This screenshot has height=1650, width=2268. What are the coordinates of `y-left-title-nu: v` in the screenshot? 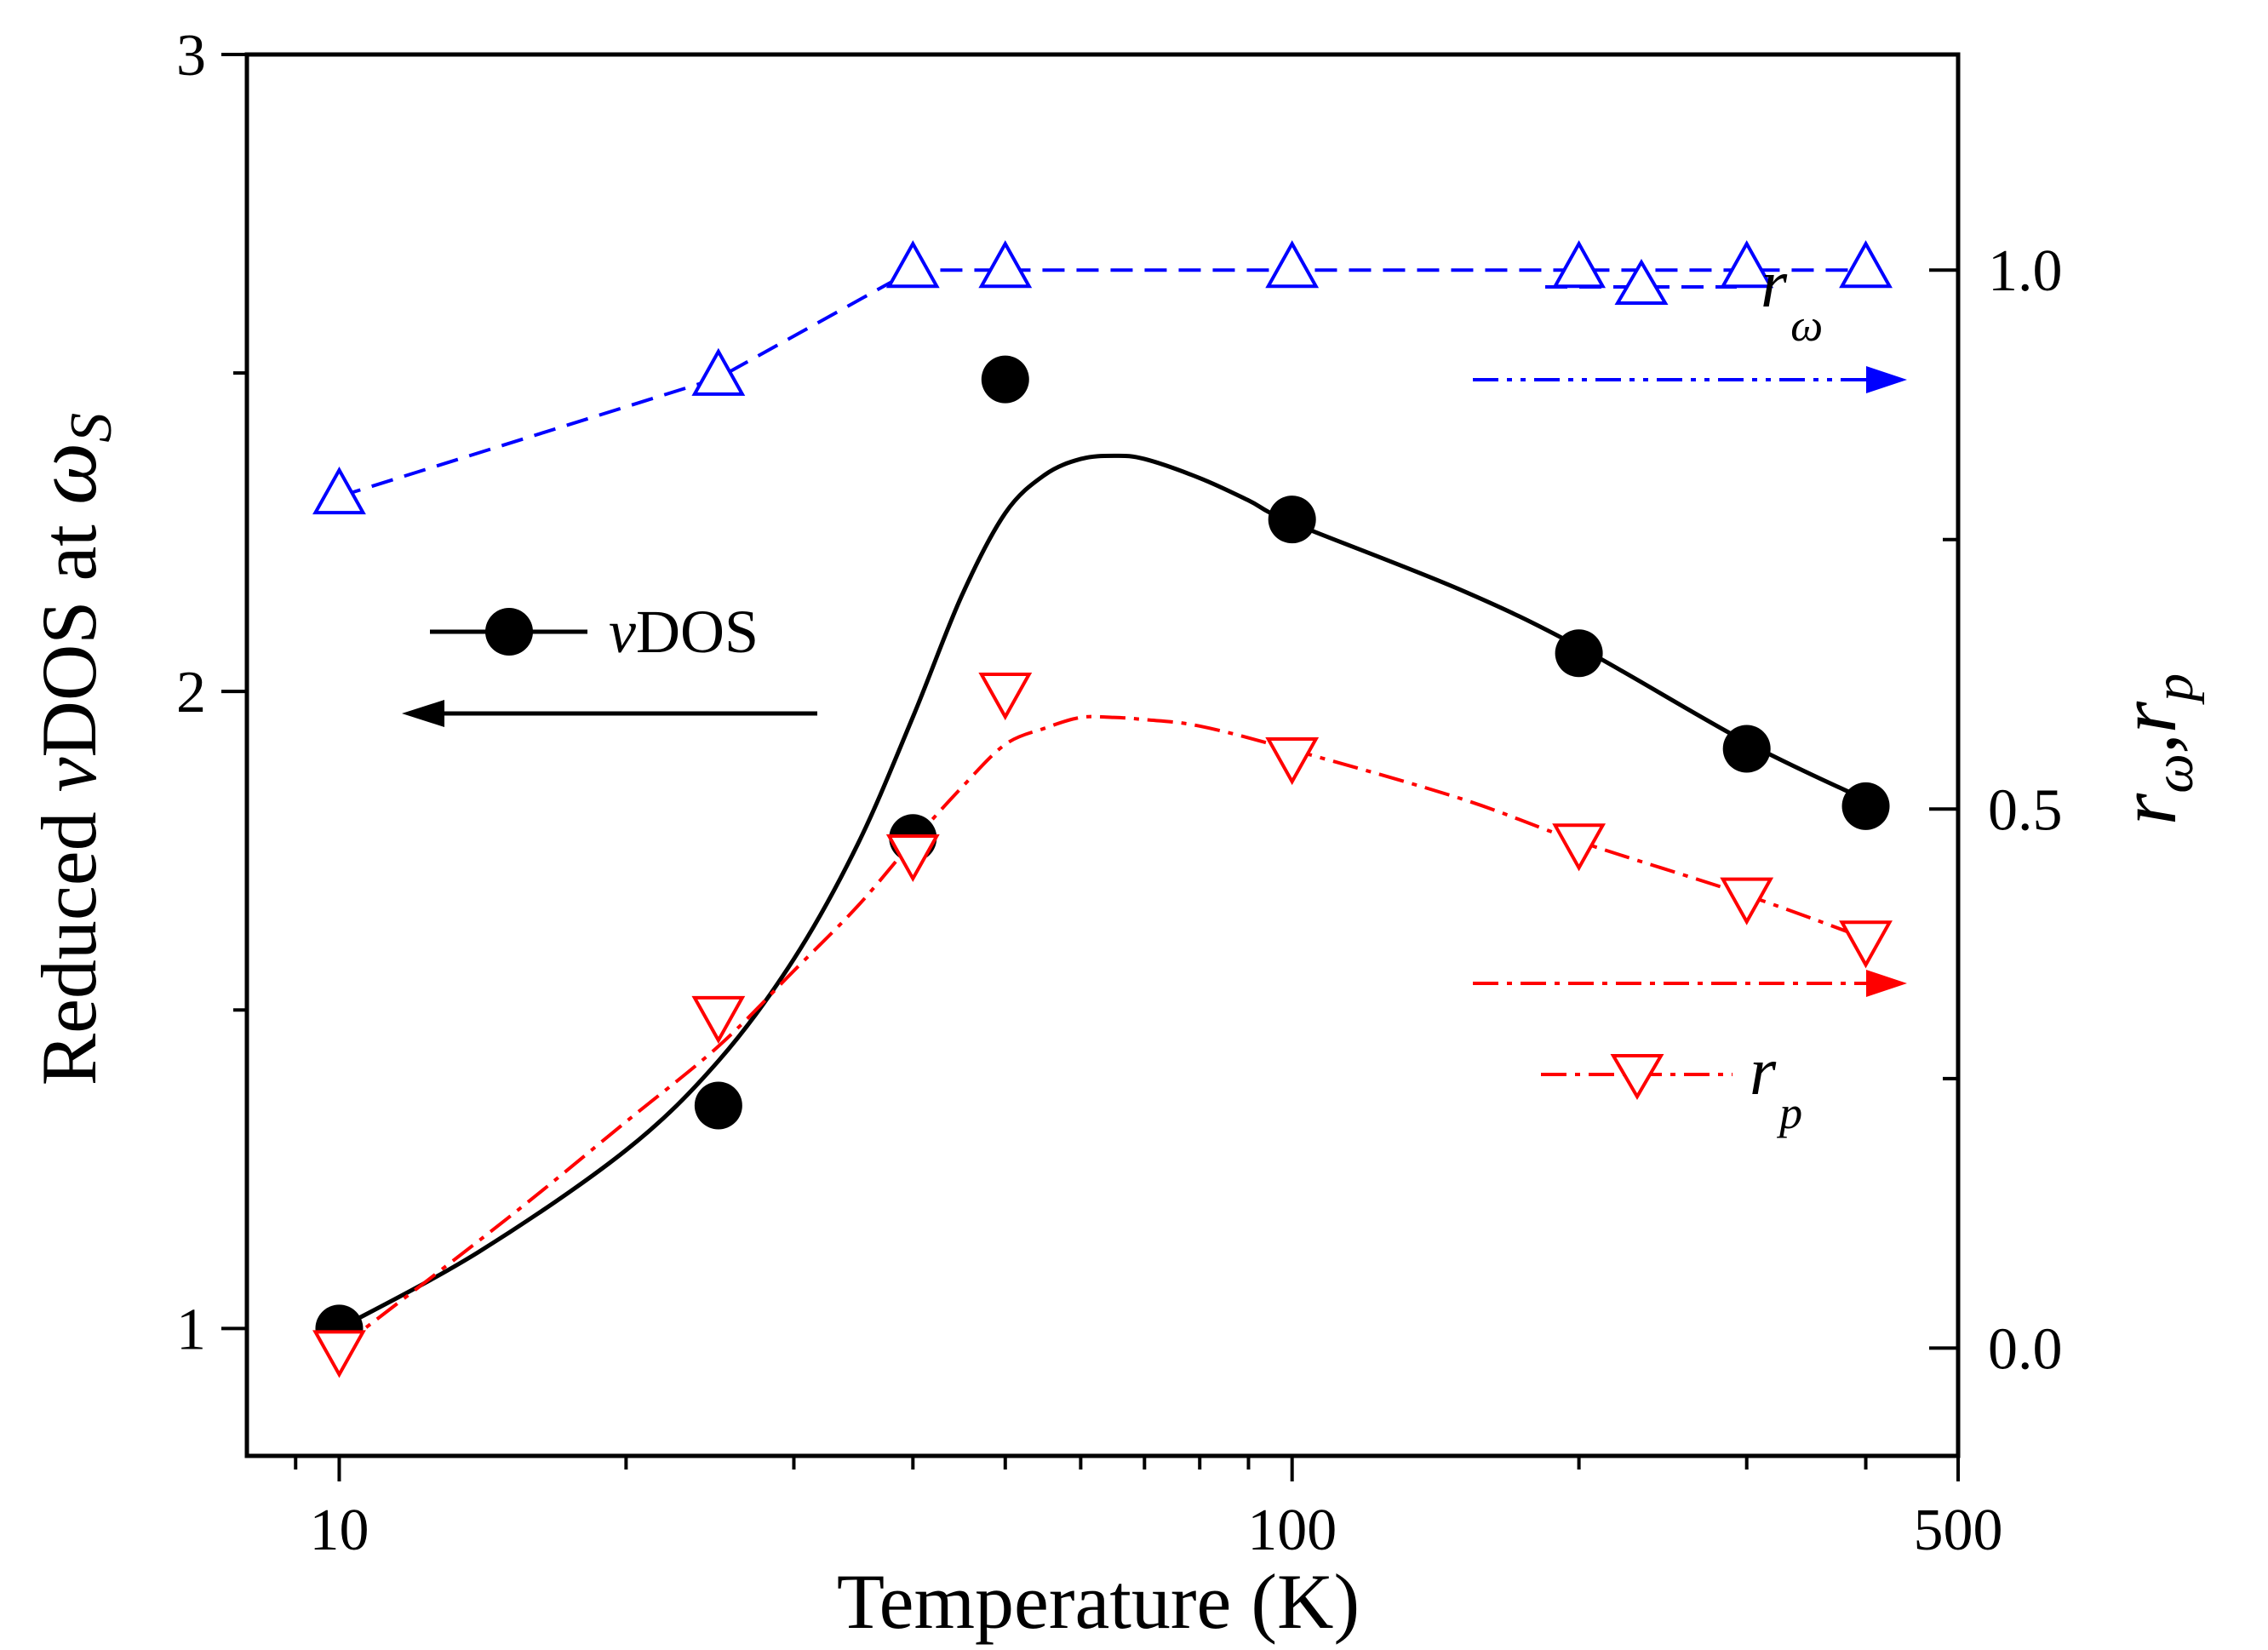 It's located at (69, 774).